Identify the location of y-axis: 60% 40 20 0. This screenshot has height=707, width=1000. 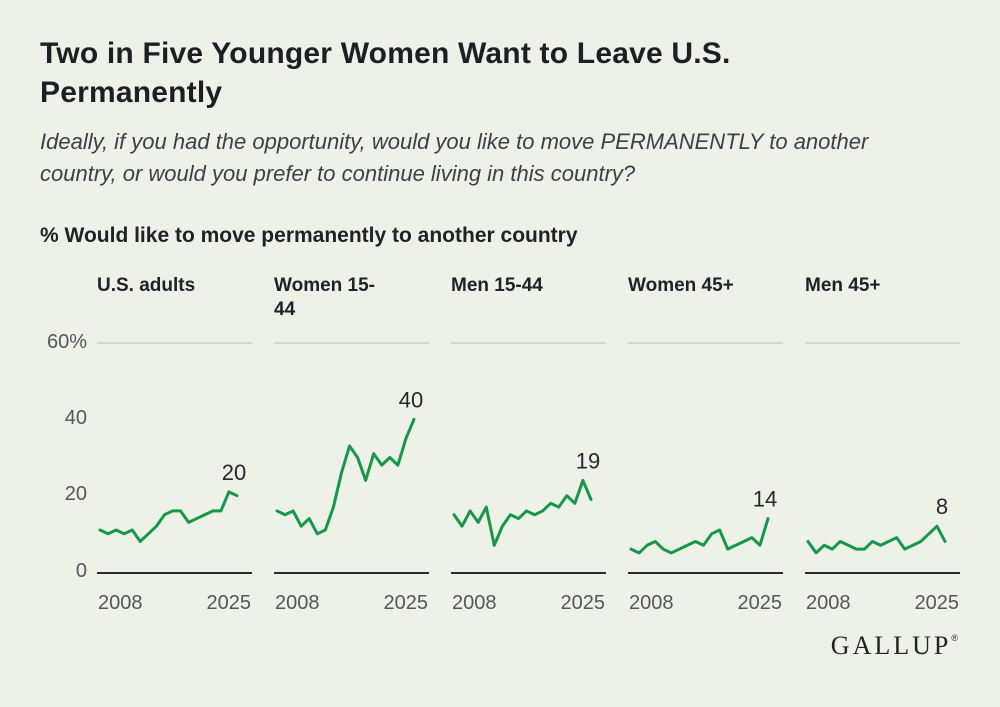
(68, 444).